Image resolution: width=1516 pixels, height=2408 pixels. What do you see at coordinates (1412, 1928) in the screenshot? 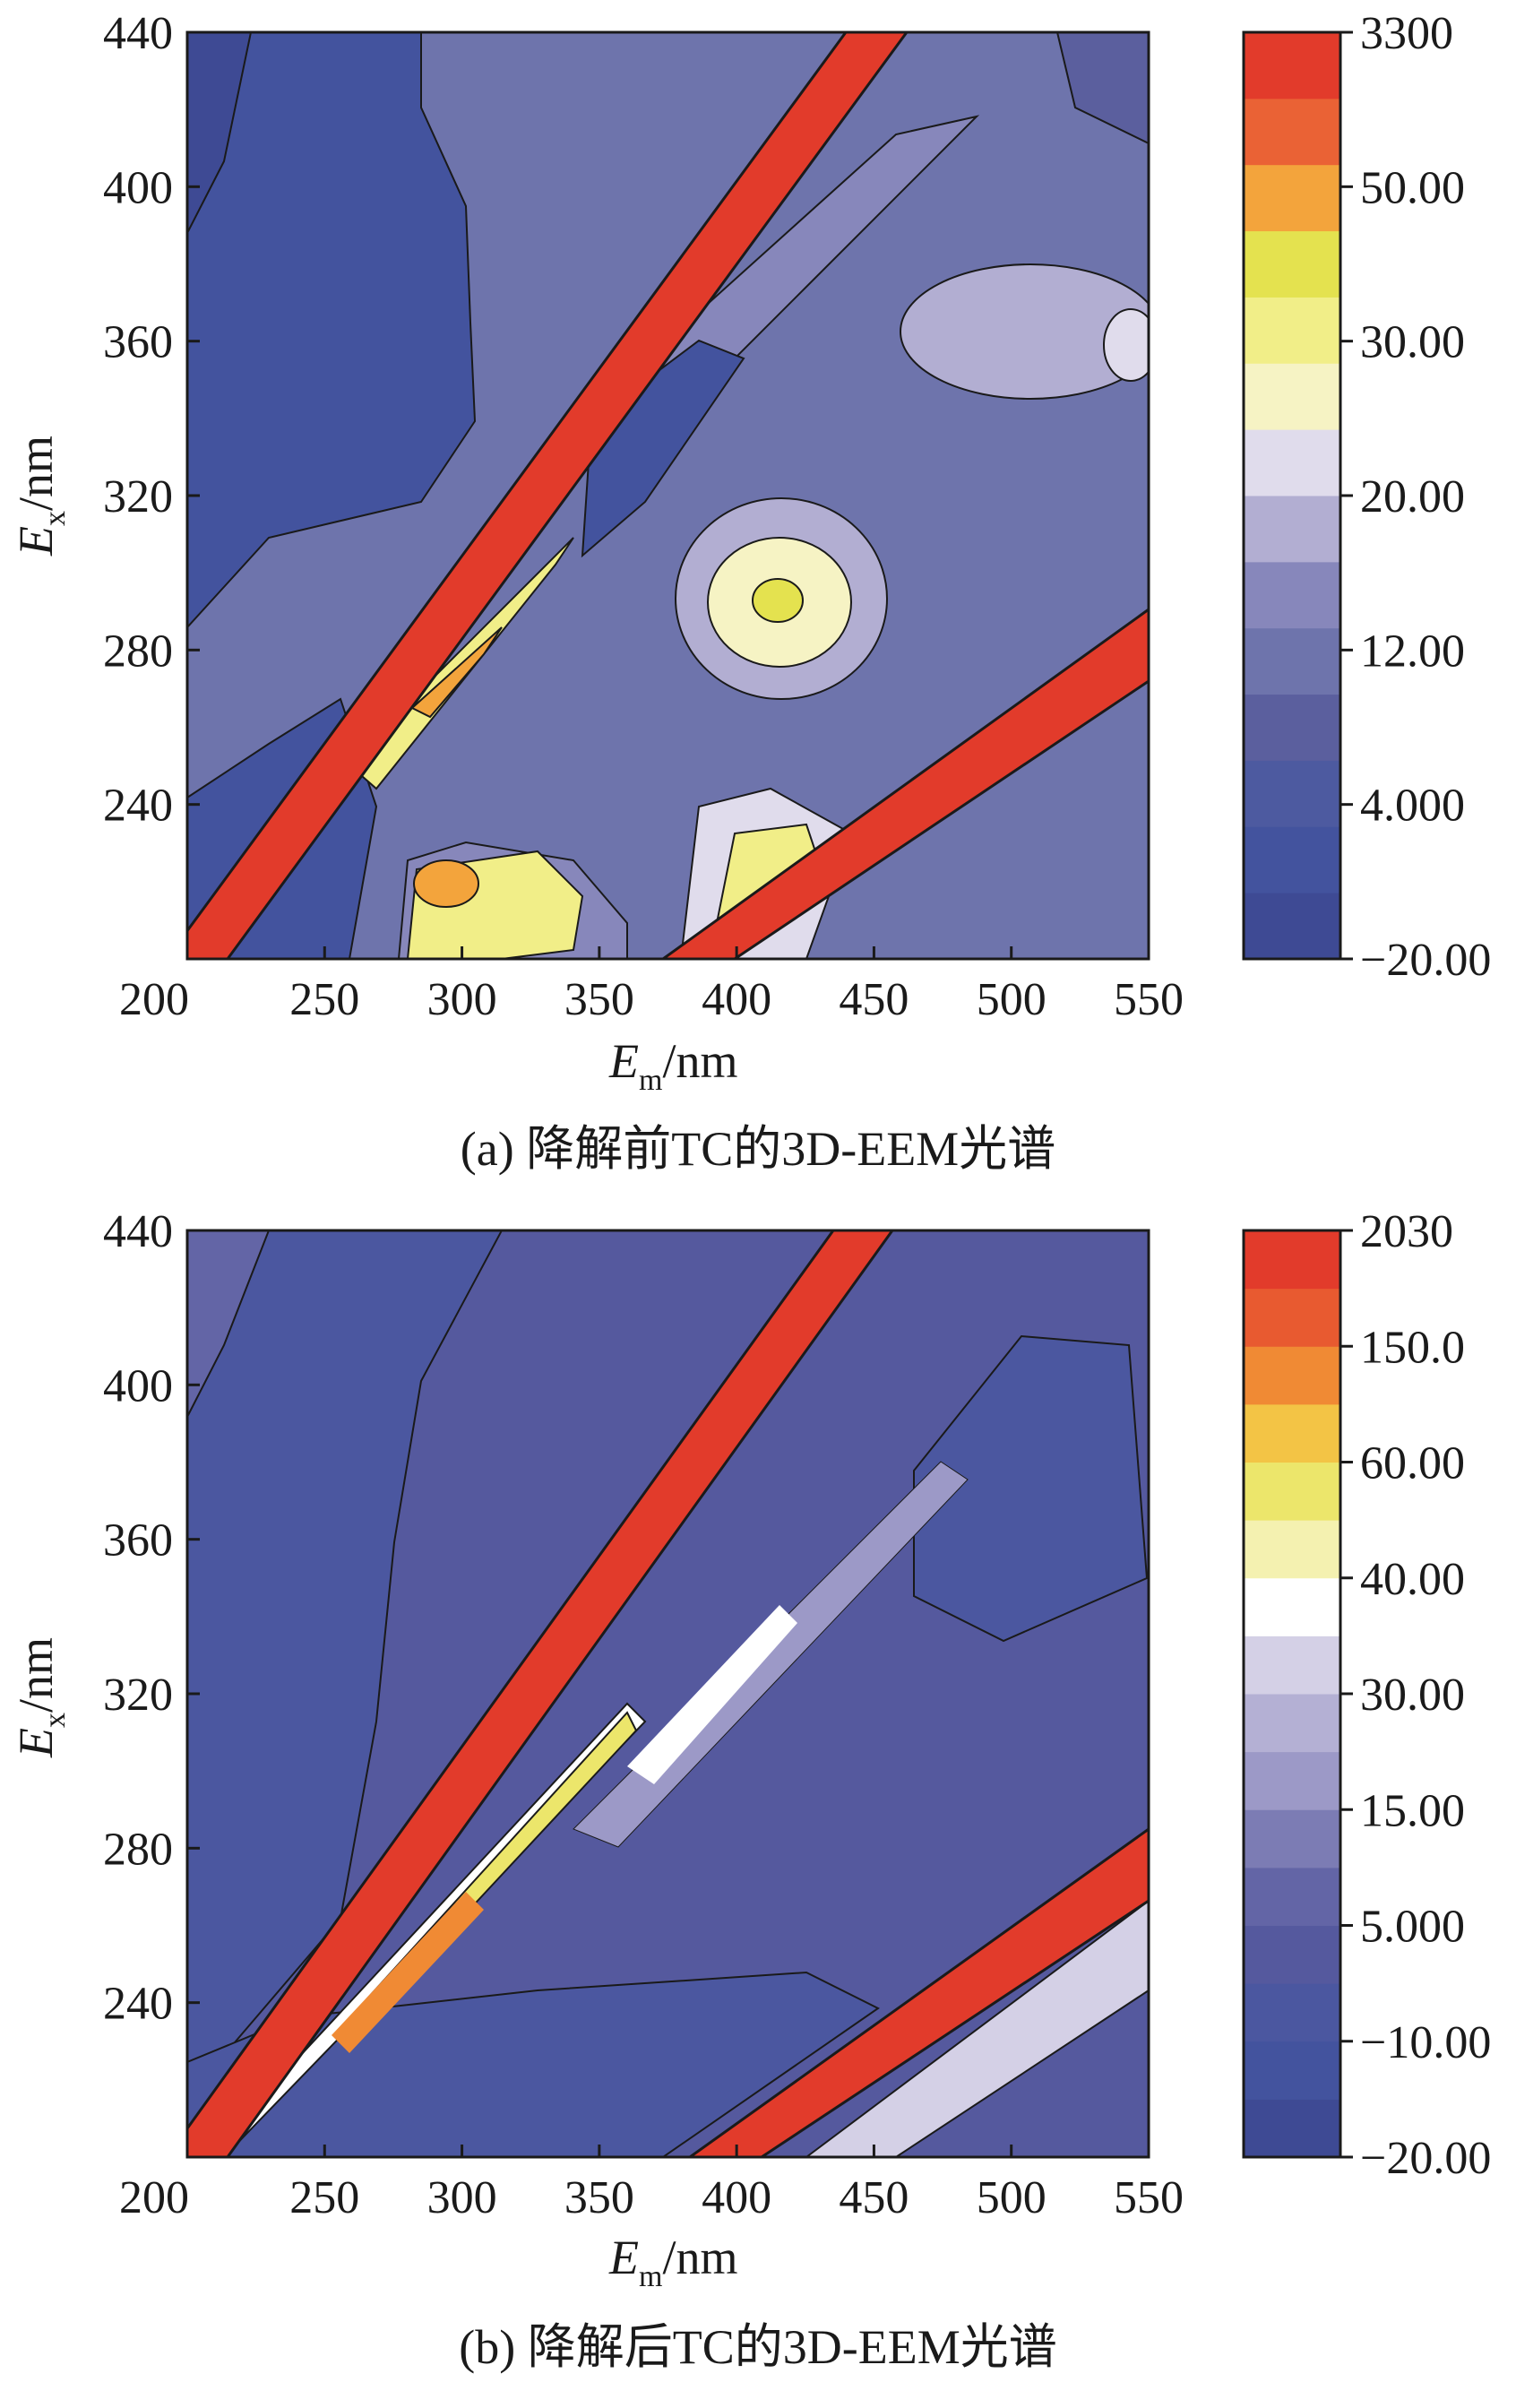
I see `colorbar-tick-label: 5.000` at bounding box center [1412, 1928].